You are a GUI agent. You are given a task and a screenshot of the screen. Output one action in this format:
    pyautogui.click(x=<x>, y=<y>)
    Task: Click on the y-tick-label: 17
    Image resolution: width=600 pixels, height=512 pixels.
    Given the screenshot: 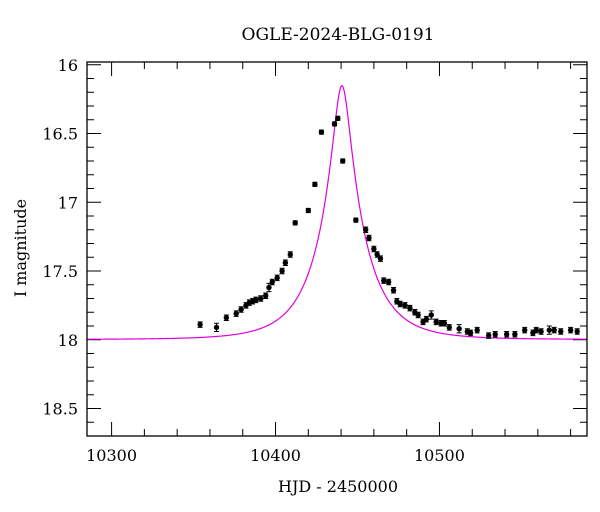 What is the action you would take?
    pyautogui.click(x=68, y=202)
    